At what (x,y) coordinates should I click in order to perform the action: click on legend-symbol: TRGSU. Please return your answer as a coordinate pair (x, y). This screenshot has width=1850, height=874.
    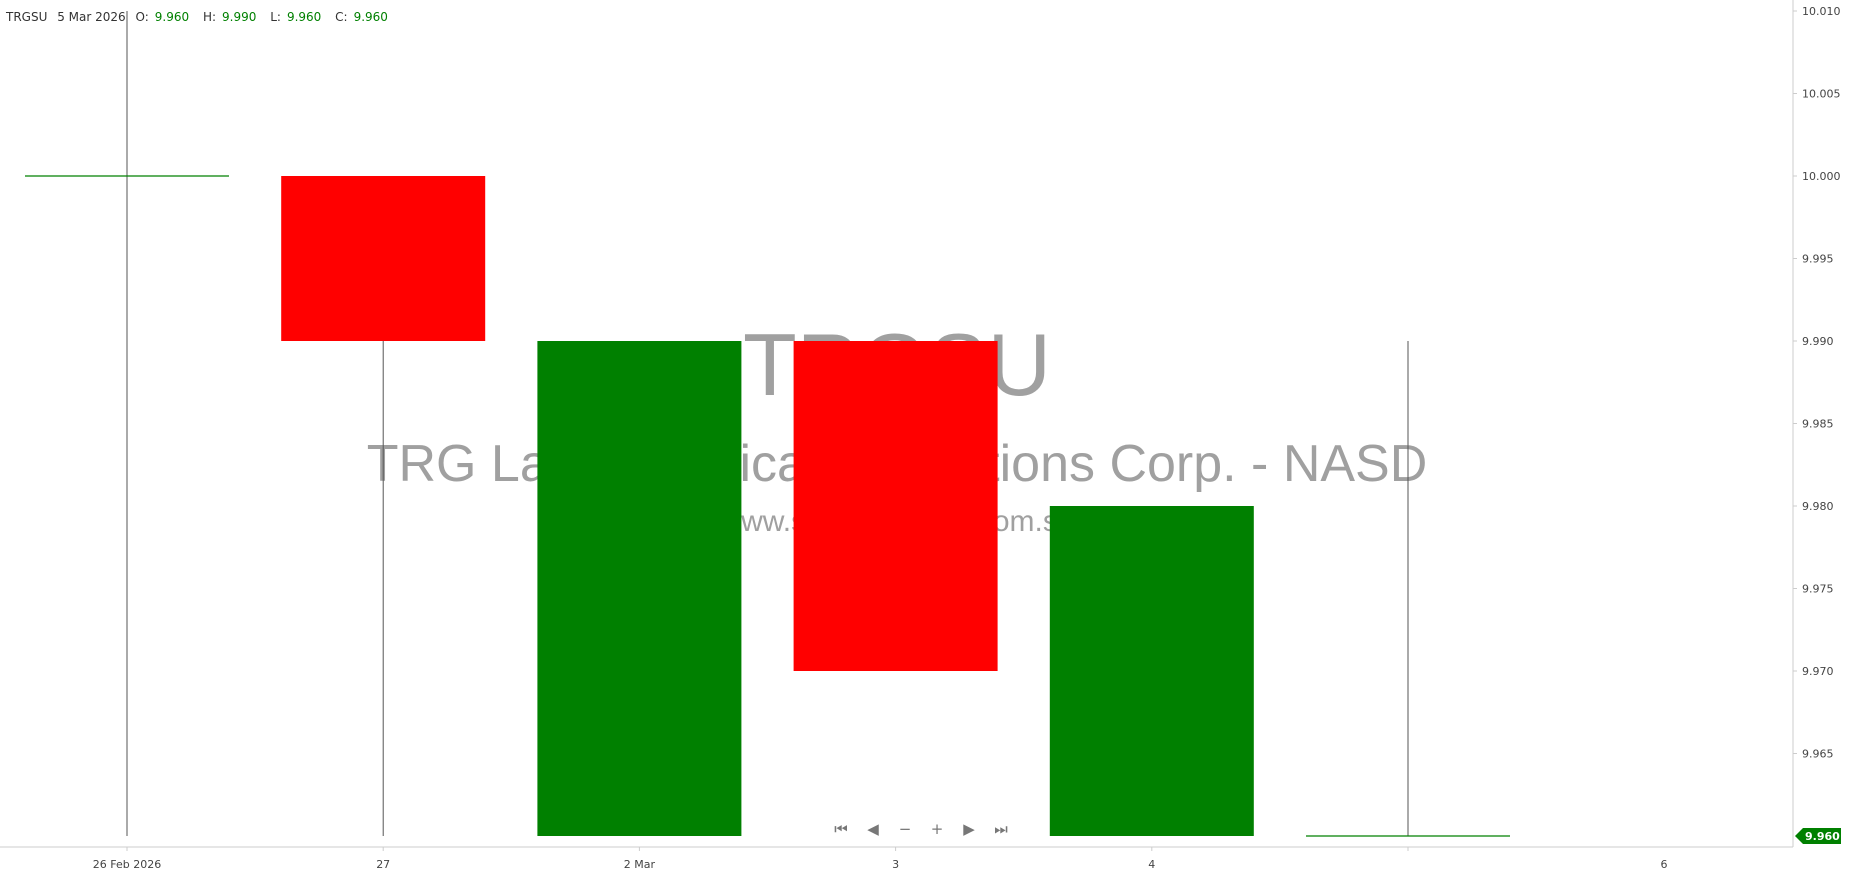
    Looking at the image, I should click on (27, 17).